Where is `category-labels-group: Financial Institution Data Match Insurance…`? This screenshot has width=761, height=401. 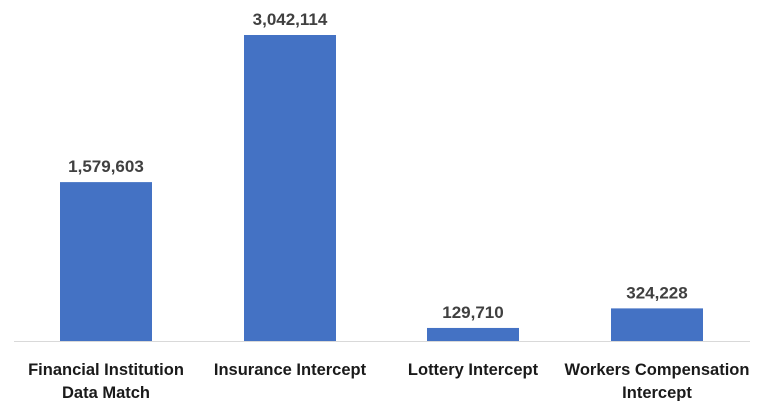 category-labels-group: Financial Institution Data Match Insurance… is located at coordinates (388, 381).